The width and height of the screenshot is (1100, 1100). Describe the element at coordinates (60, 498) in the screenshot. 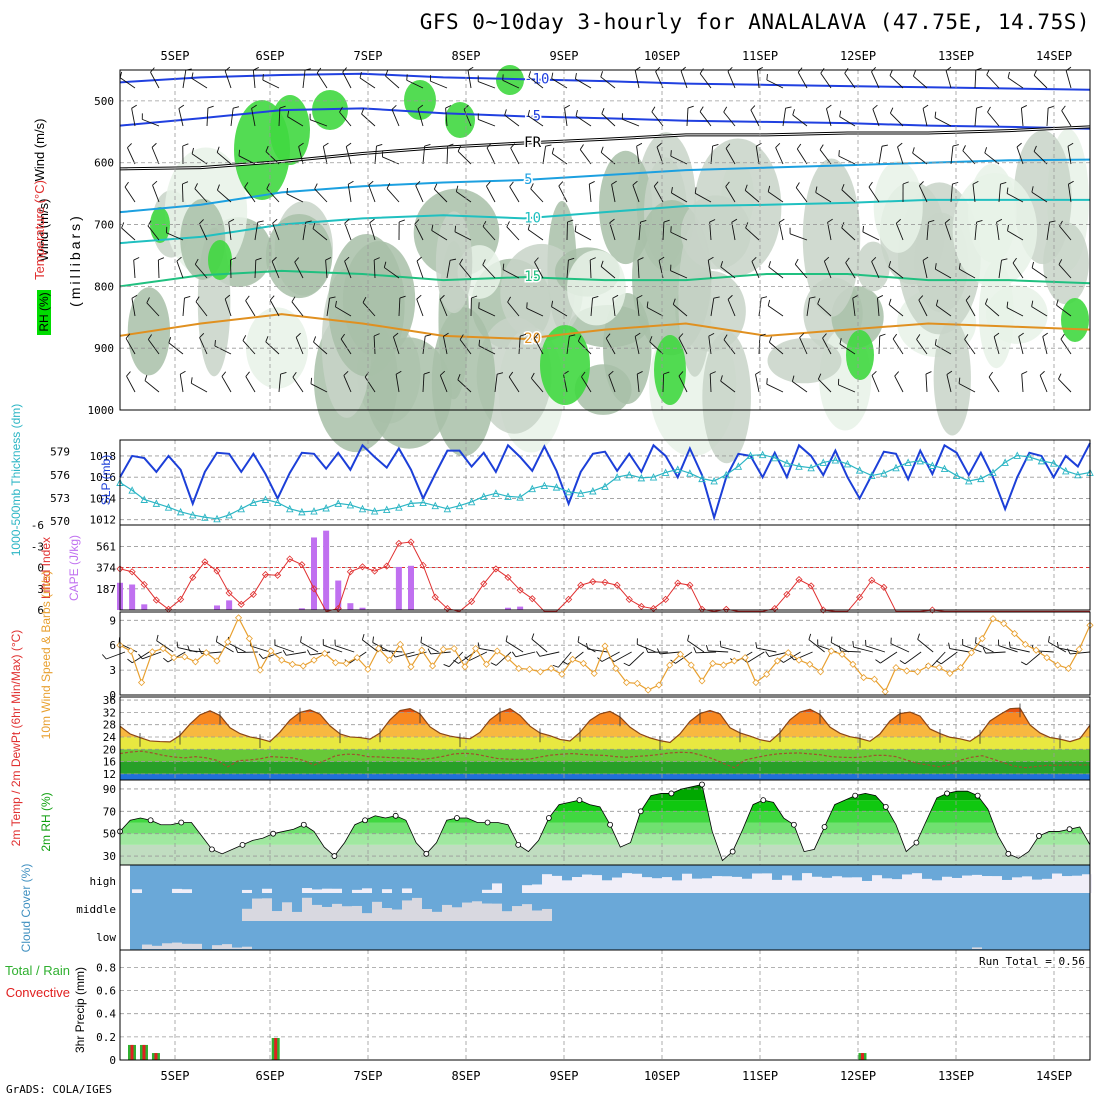

I see `thickness-tick: 573` at that location.